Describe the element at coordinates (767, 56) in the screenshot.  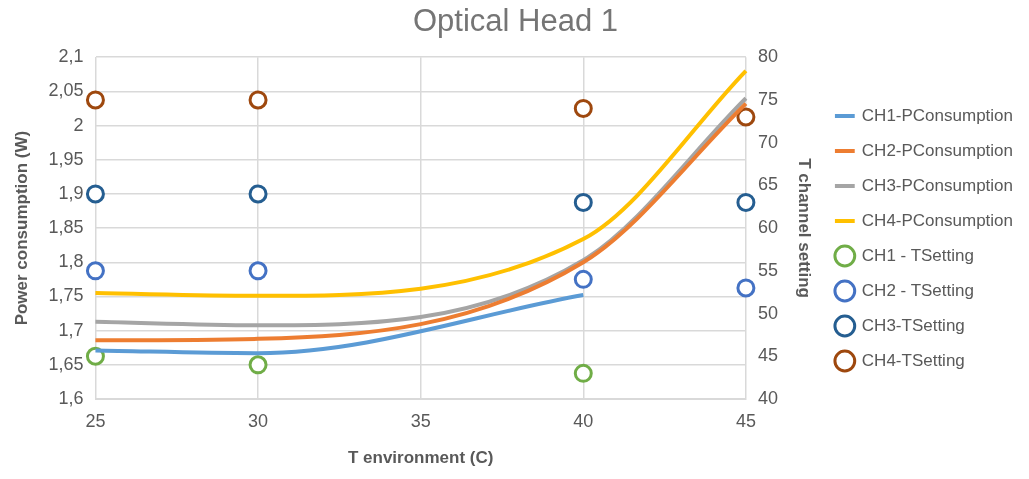
I see `y2-tick-label: 80` at that location.